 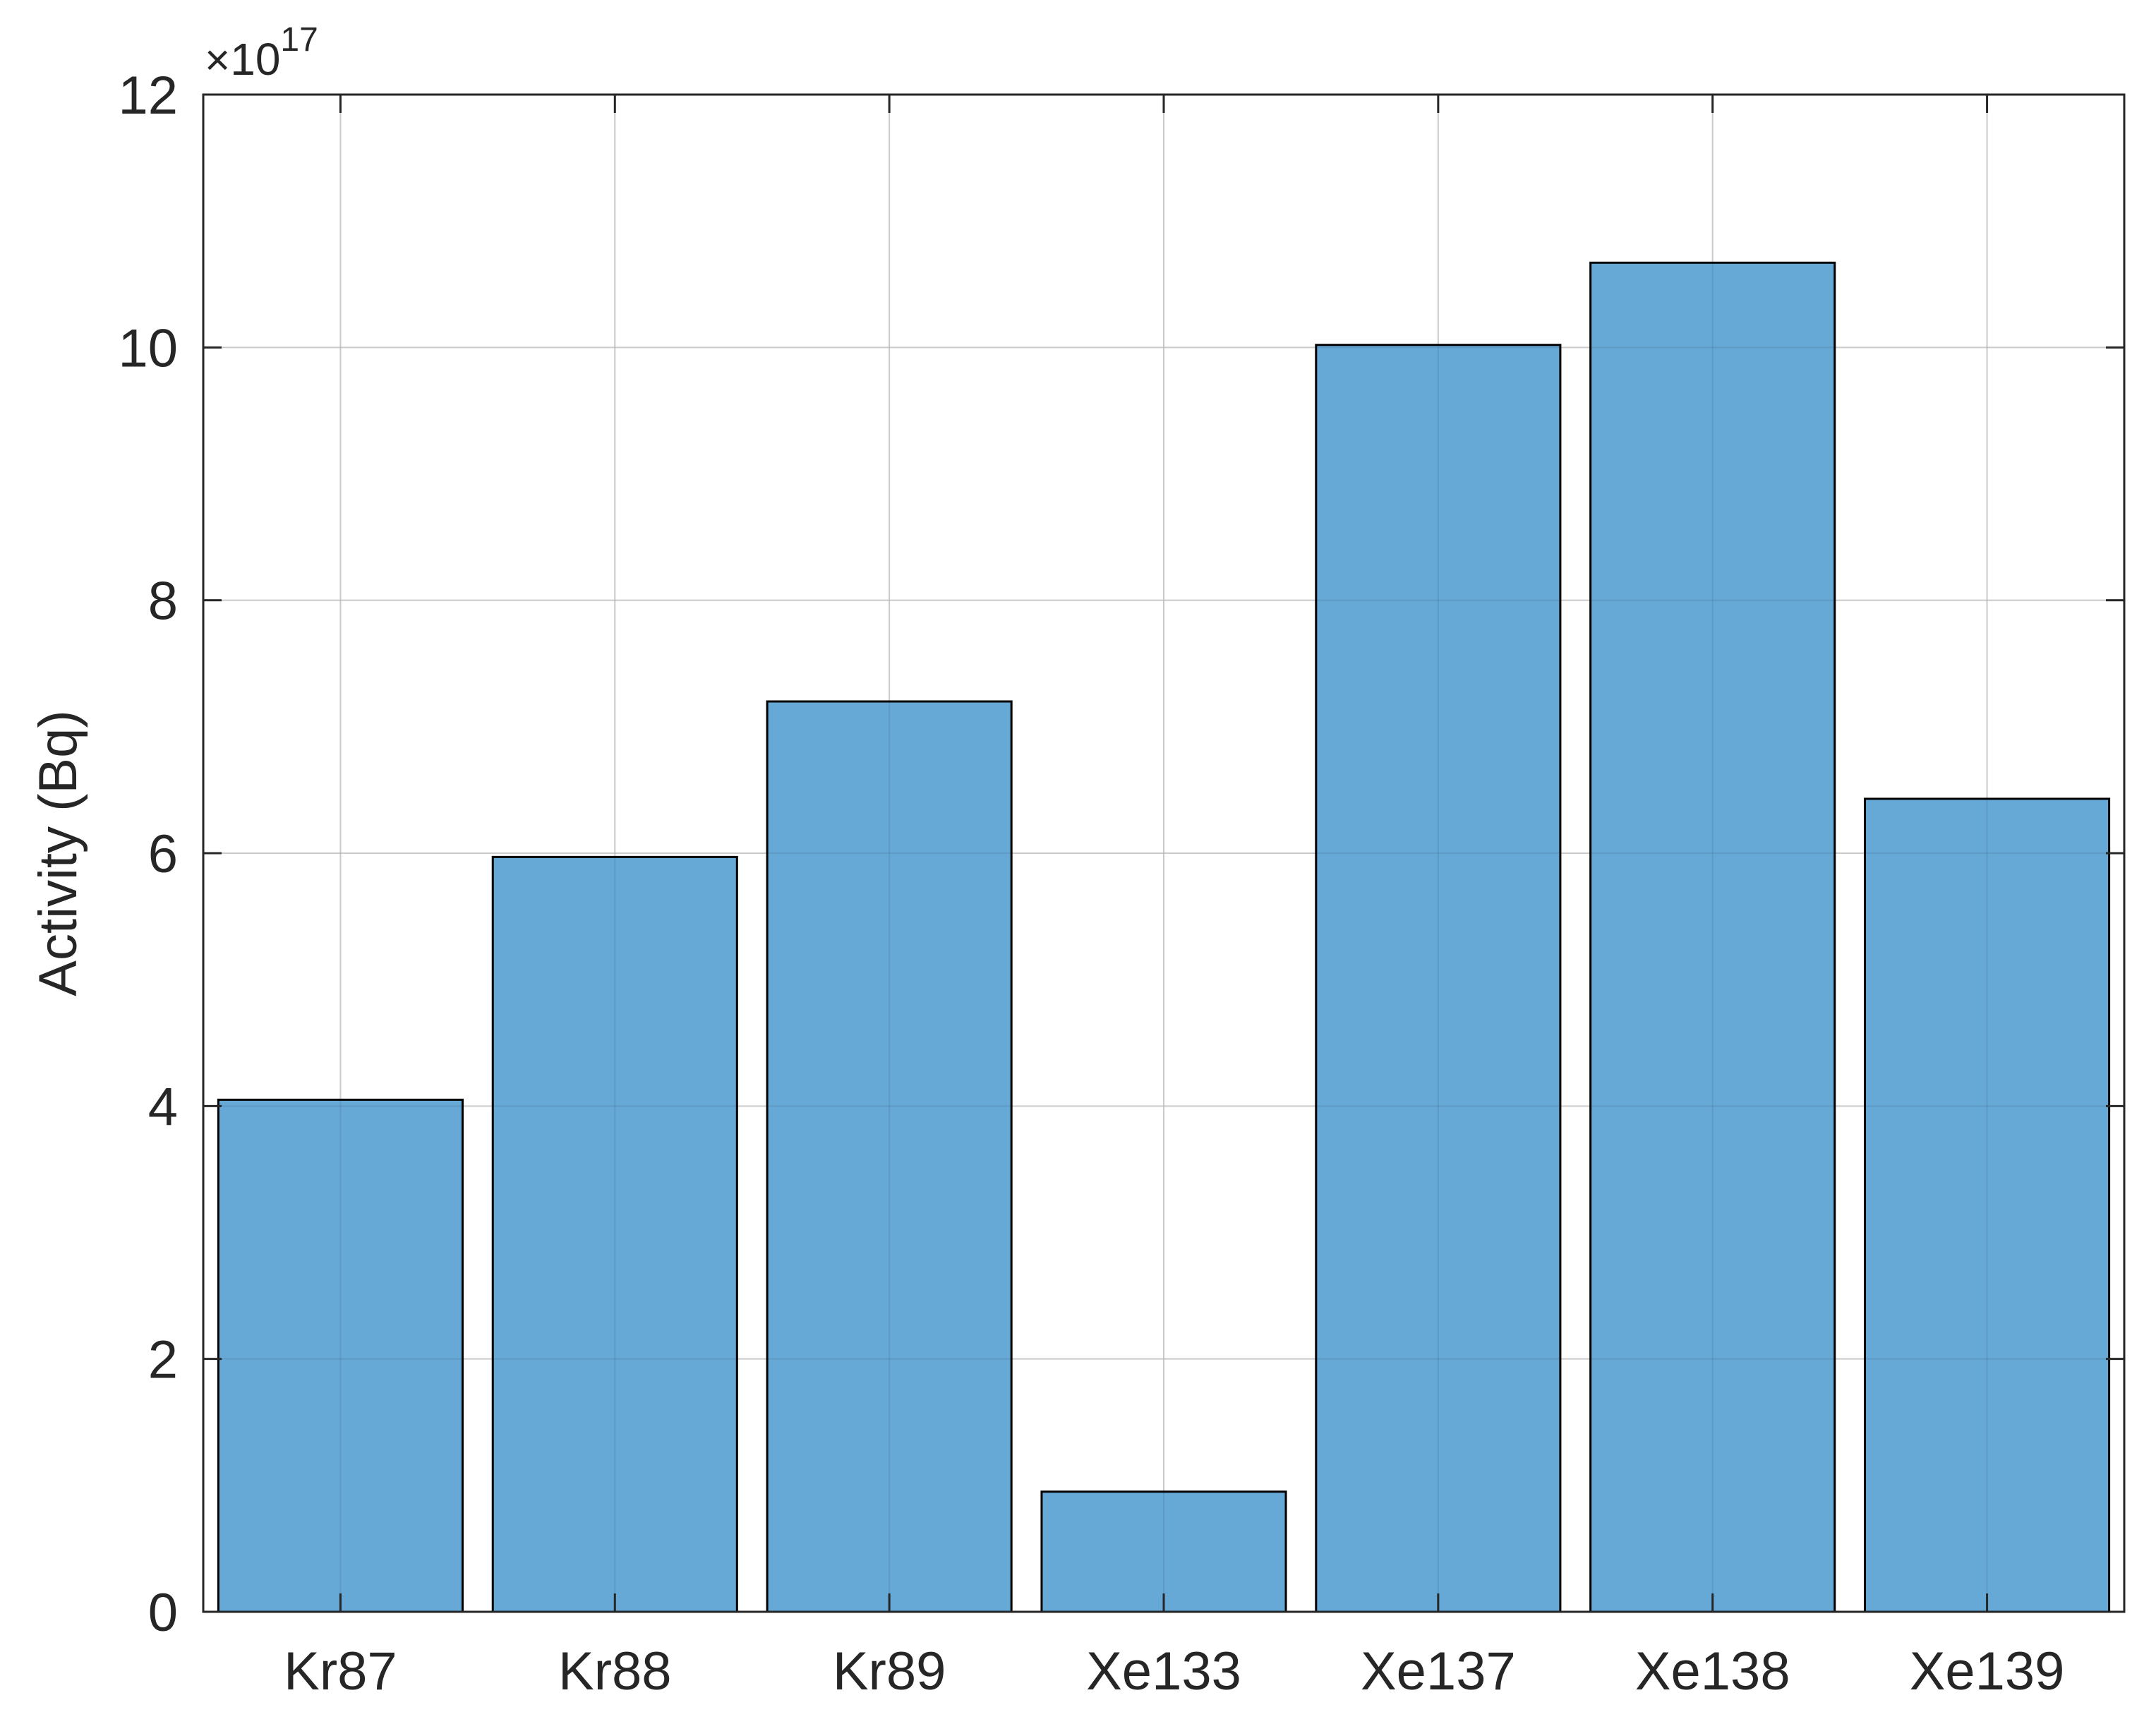 What do you see at coordinates (1164, 1551) in the screenshot?
I see `bar-xe133` at bounding box center [1164, 1551].